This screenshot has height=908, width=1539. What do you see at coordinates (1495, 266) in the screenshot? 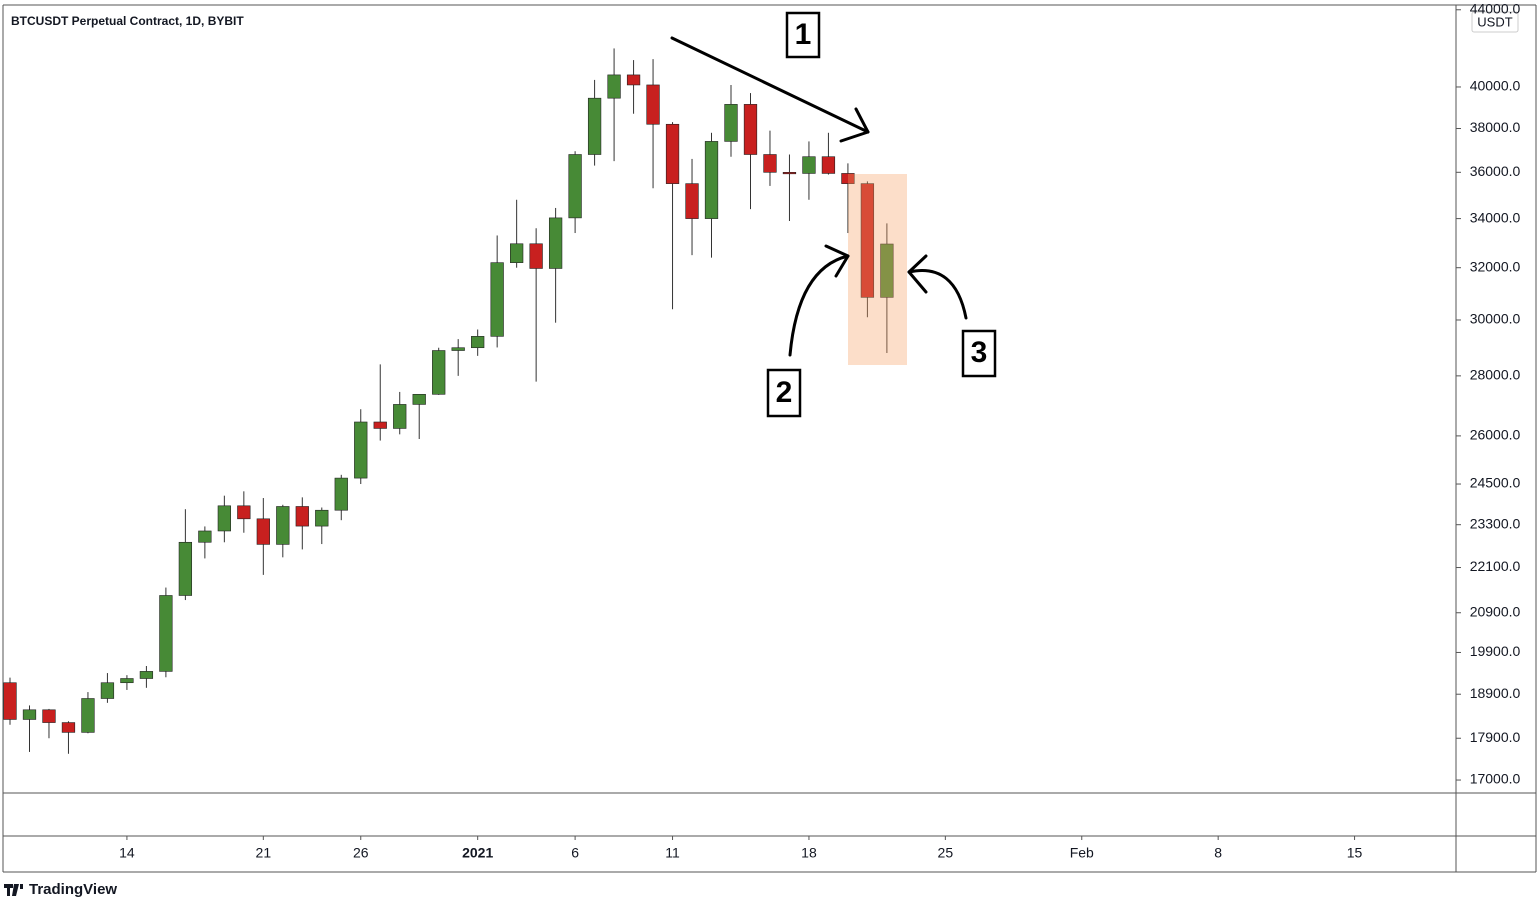
I see `y-tick-label: 32000.0` at bounding box center [1495, 266].